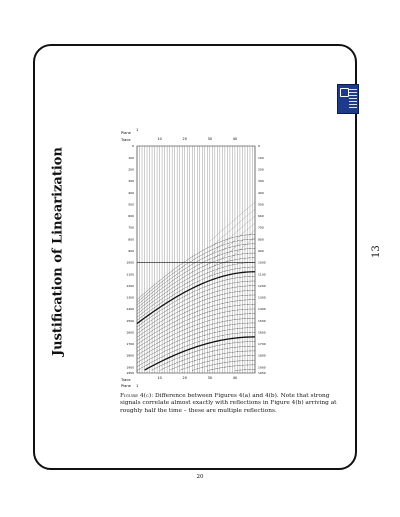  What do you see at coordinates (262, 373) in the screenshot?
I see `time-tick-right: 1950` at bounding box center [262, 373].